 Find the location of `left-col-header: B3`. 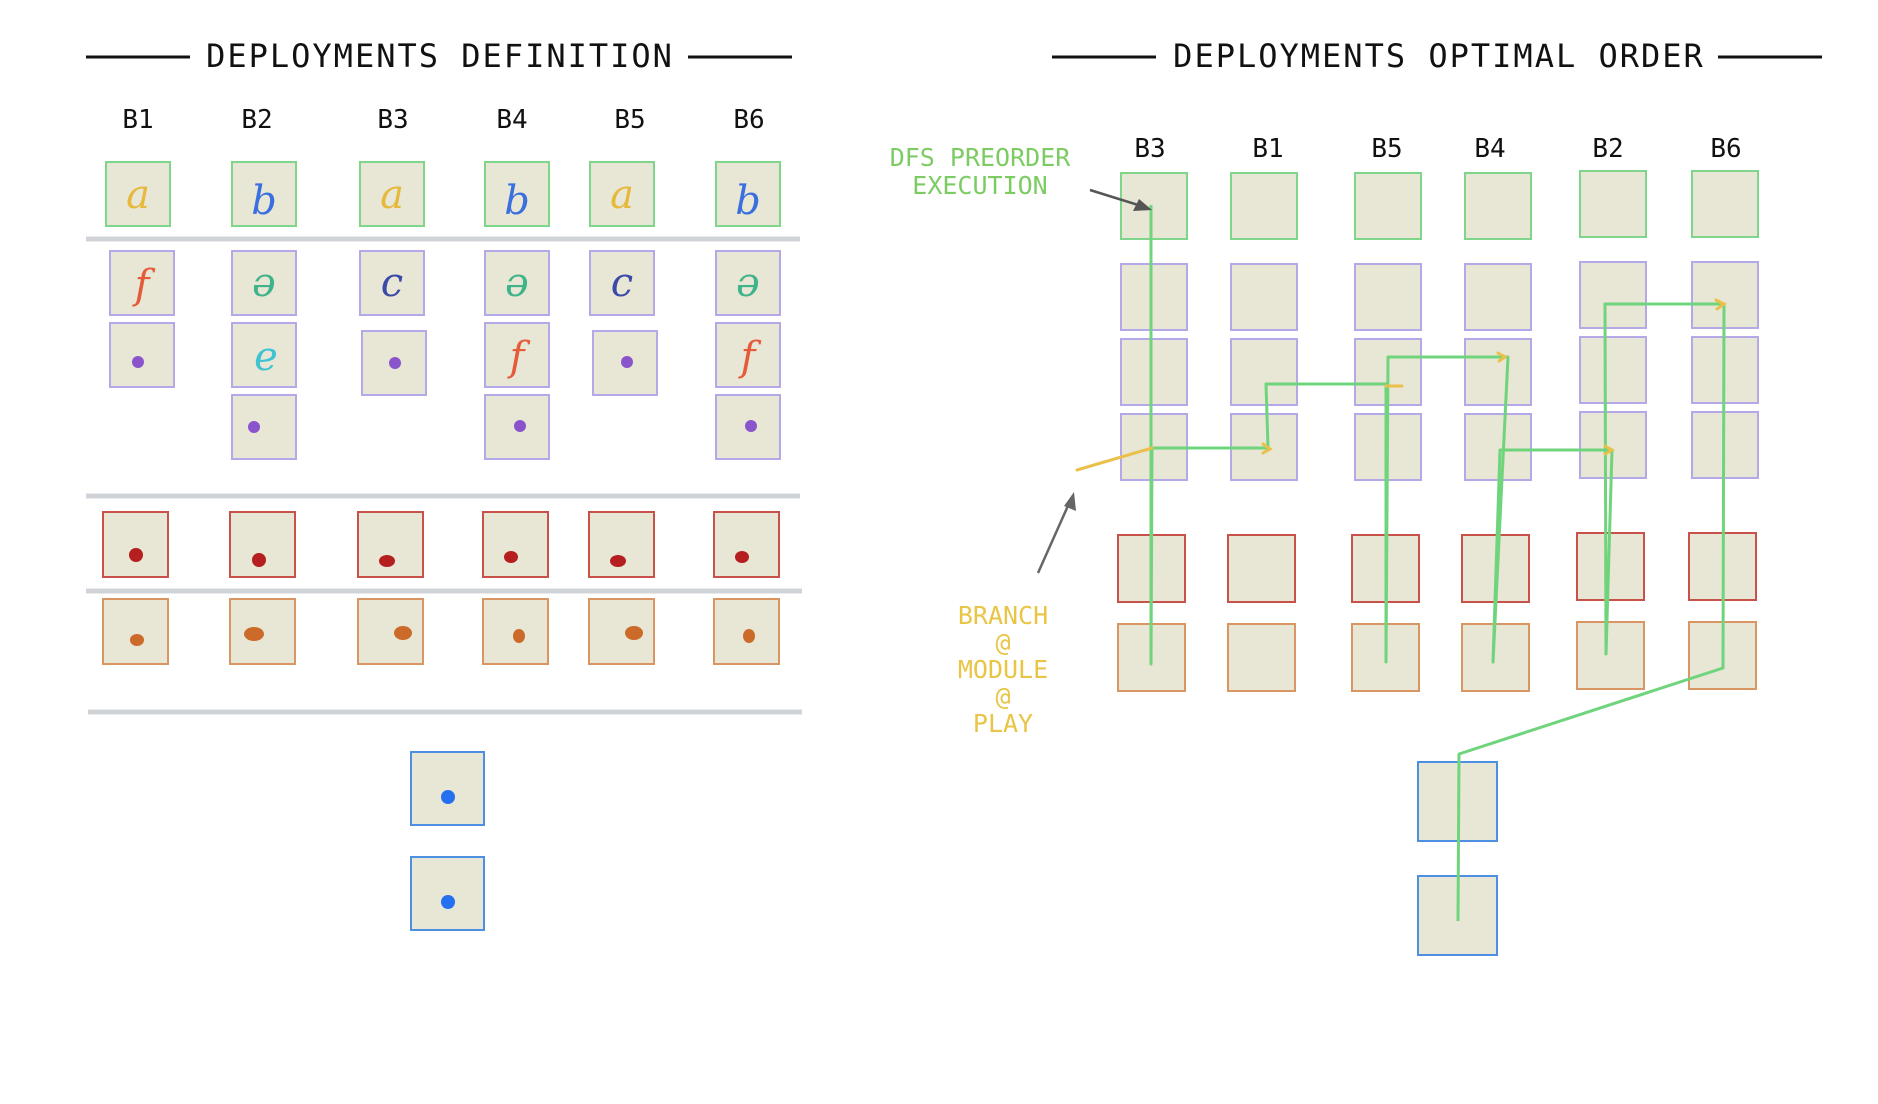

left-col-header: B3 is located at coordinates (392, 120).